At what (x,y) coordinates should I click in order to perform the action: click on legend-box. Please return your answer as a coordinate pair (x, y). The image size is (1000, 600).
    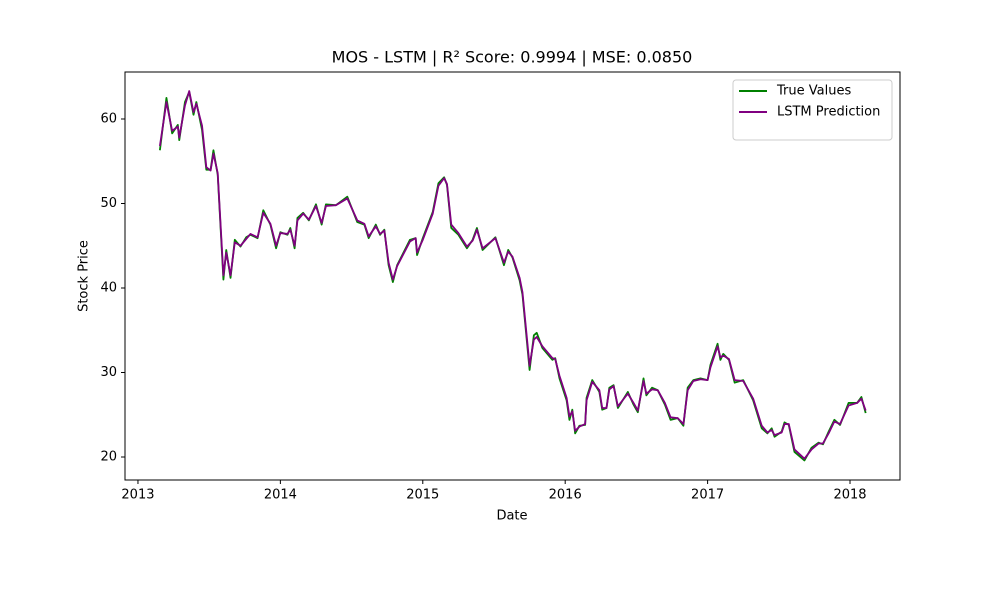
    Looking at the image, I should click on (812, 110).